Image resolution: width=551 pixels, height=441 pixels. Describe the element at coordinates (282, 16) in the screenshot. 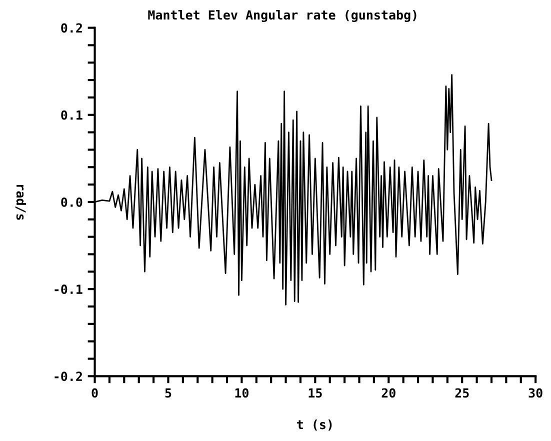

I see `chart-title: Mantlet Elev Angular rate (gunstabg)` at that location.